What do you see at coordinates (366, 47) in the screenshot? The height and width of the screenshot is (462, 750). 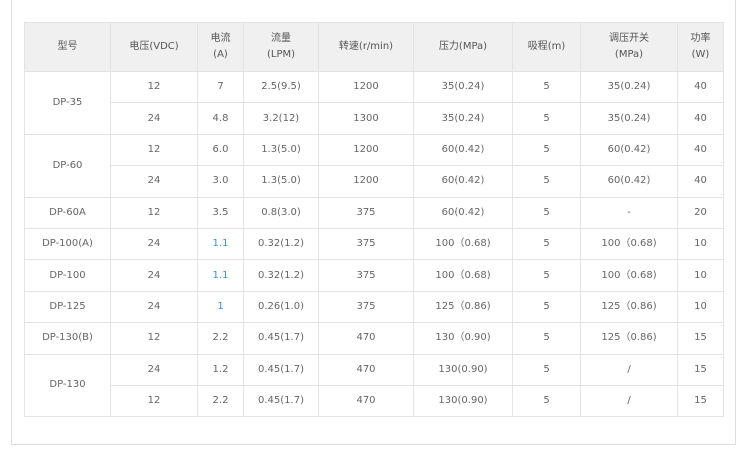 I see `column-header: 转速(r/min)` at bounding box center [366, 47].